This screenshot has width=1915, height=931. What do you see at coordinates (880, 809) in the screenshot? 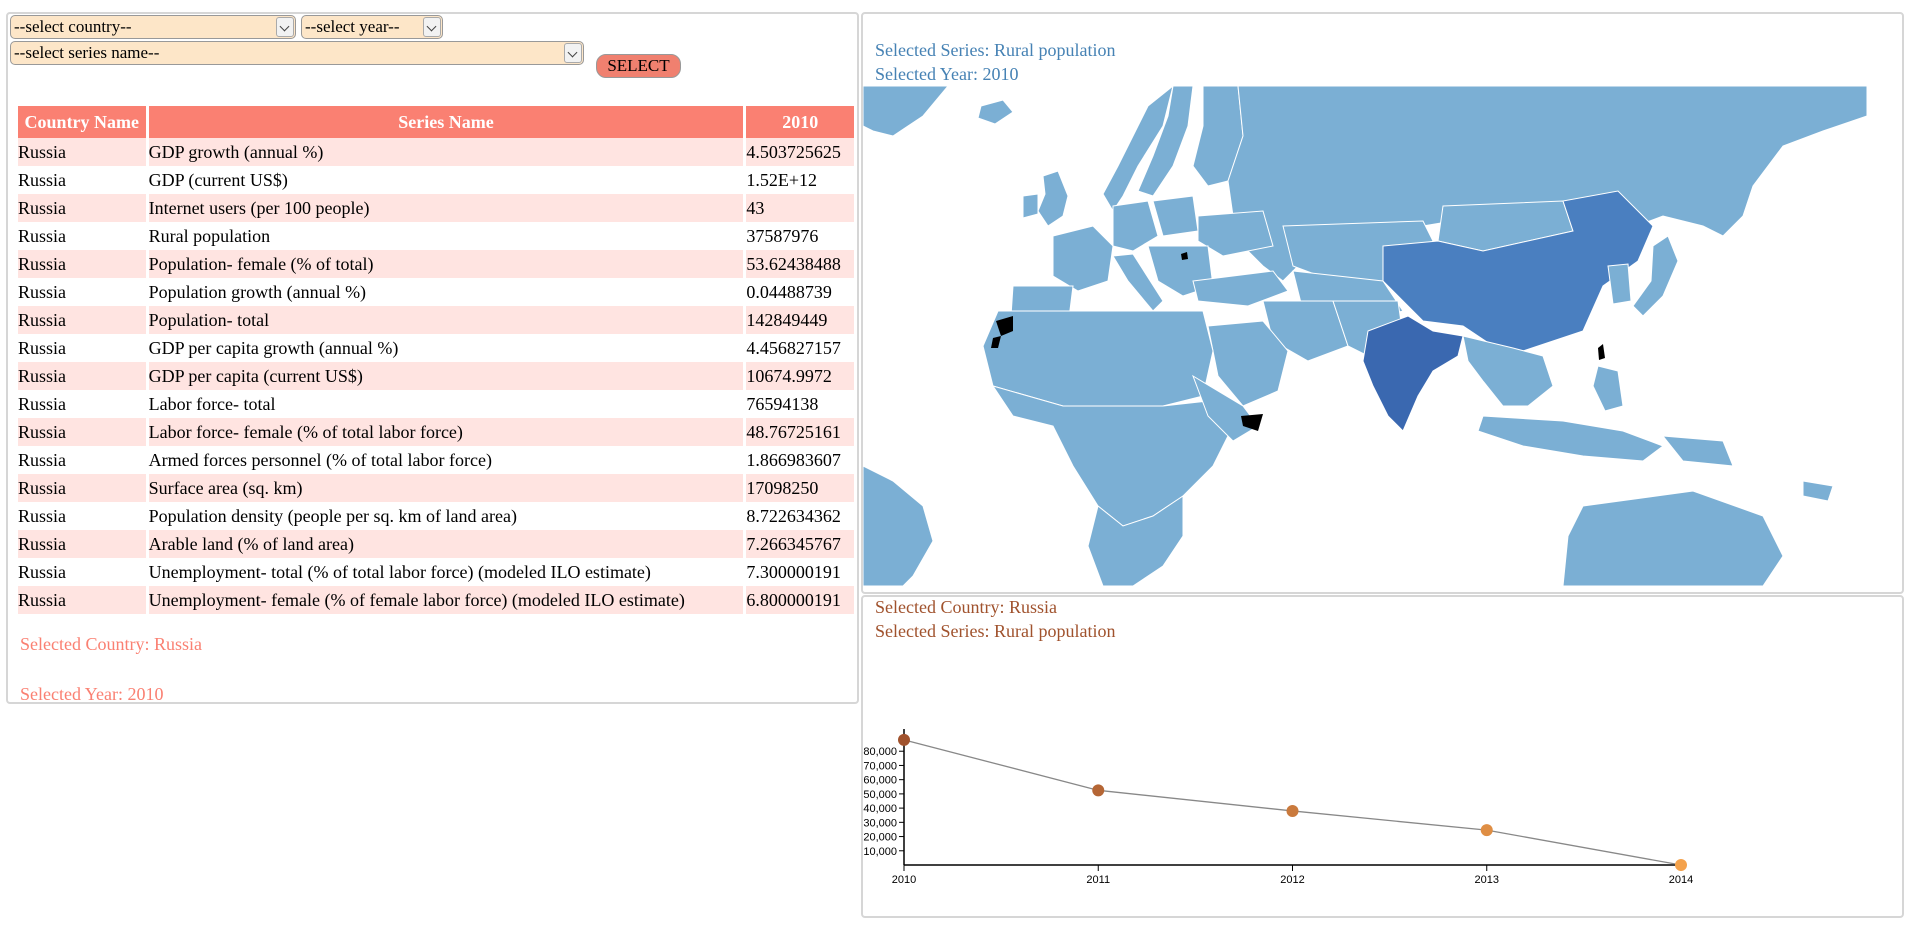
I see `y-tick-label: 40,000` at bounding box center [880, 809].